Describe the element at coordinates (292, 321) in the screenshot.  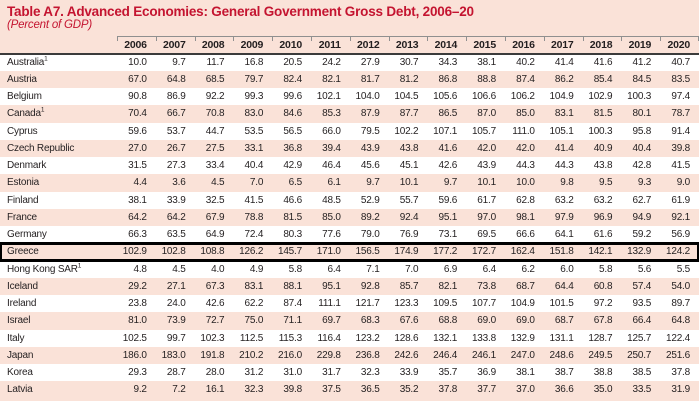
I see `value-cell: 71.1` at that location.